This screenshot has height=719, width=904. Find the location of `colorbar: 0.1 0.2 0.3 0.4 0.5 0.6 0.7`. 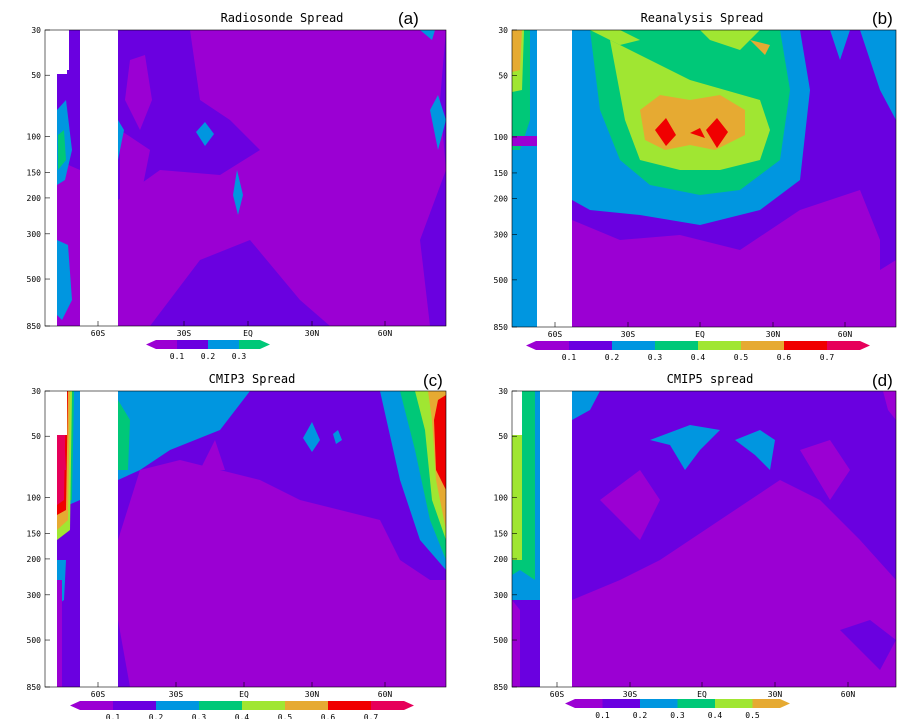

colorbar: 0.1 0.2 0.3 0.4 0.5 0.6 0.7 is located at coordinates (242, 710).